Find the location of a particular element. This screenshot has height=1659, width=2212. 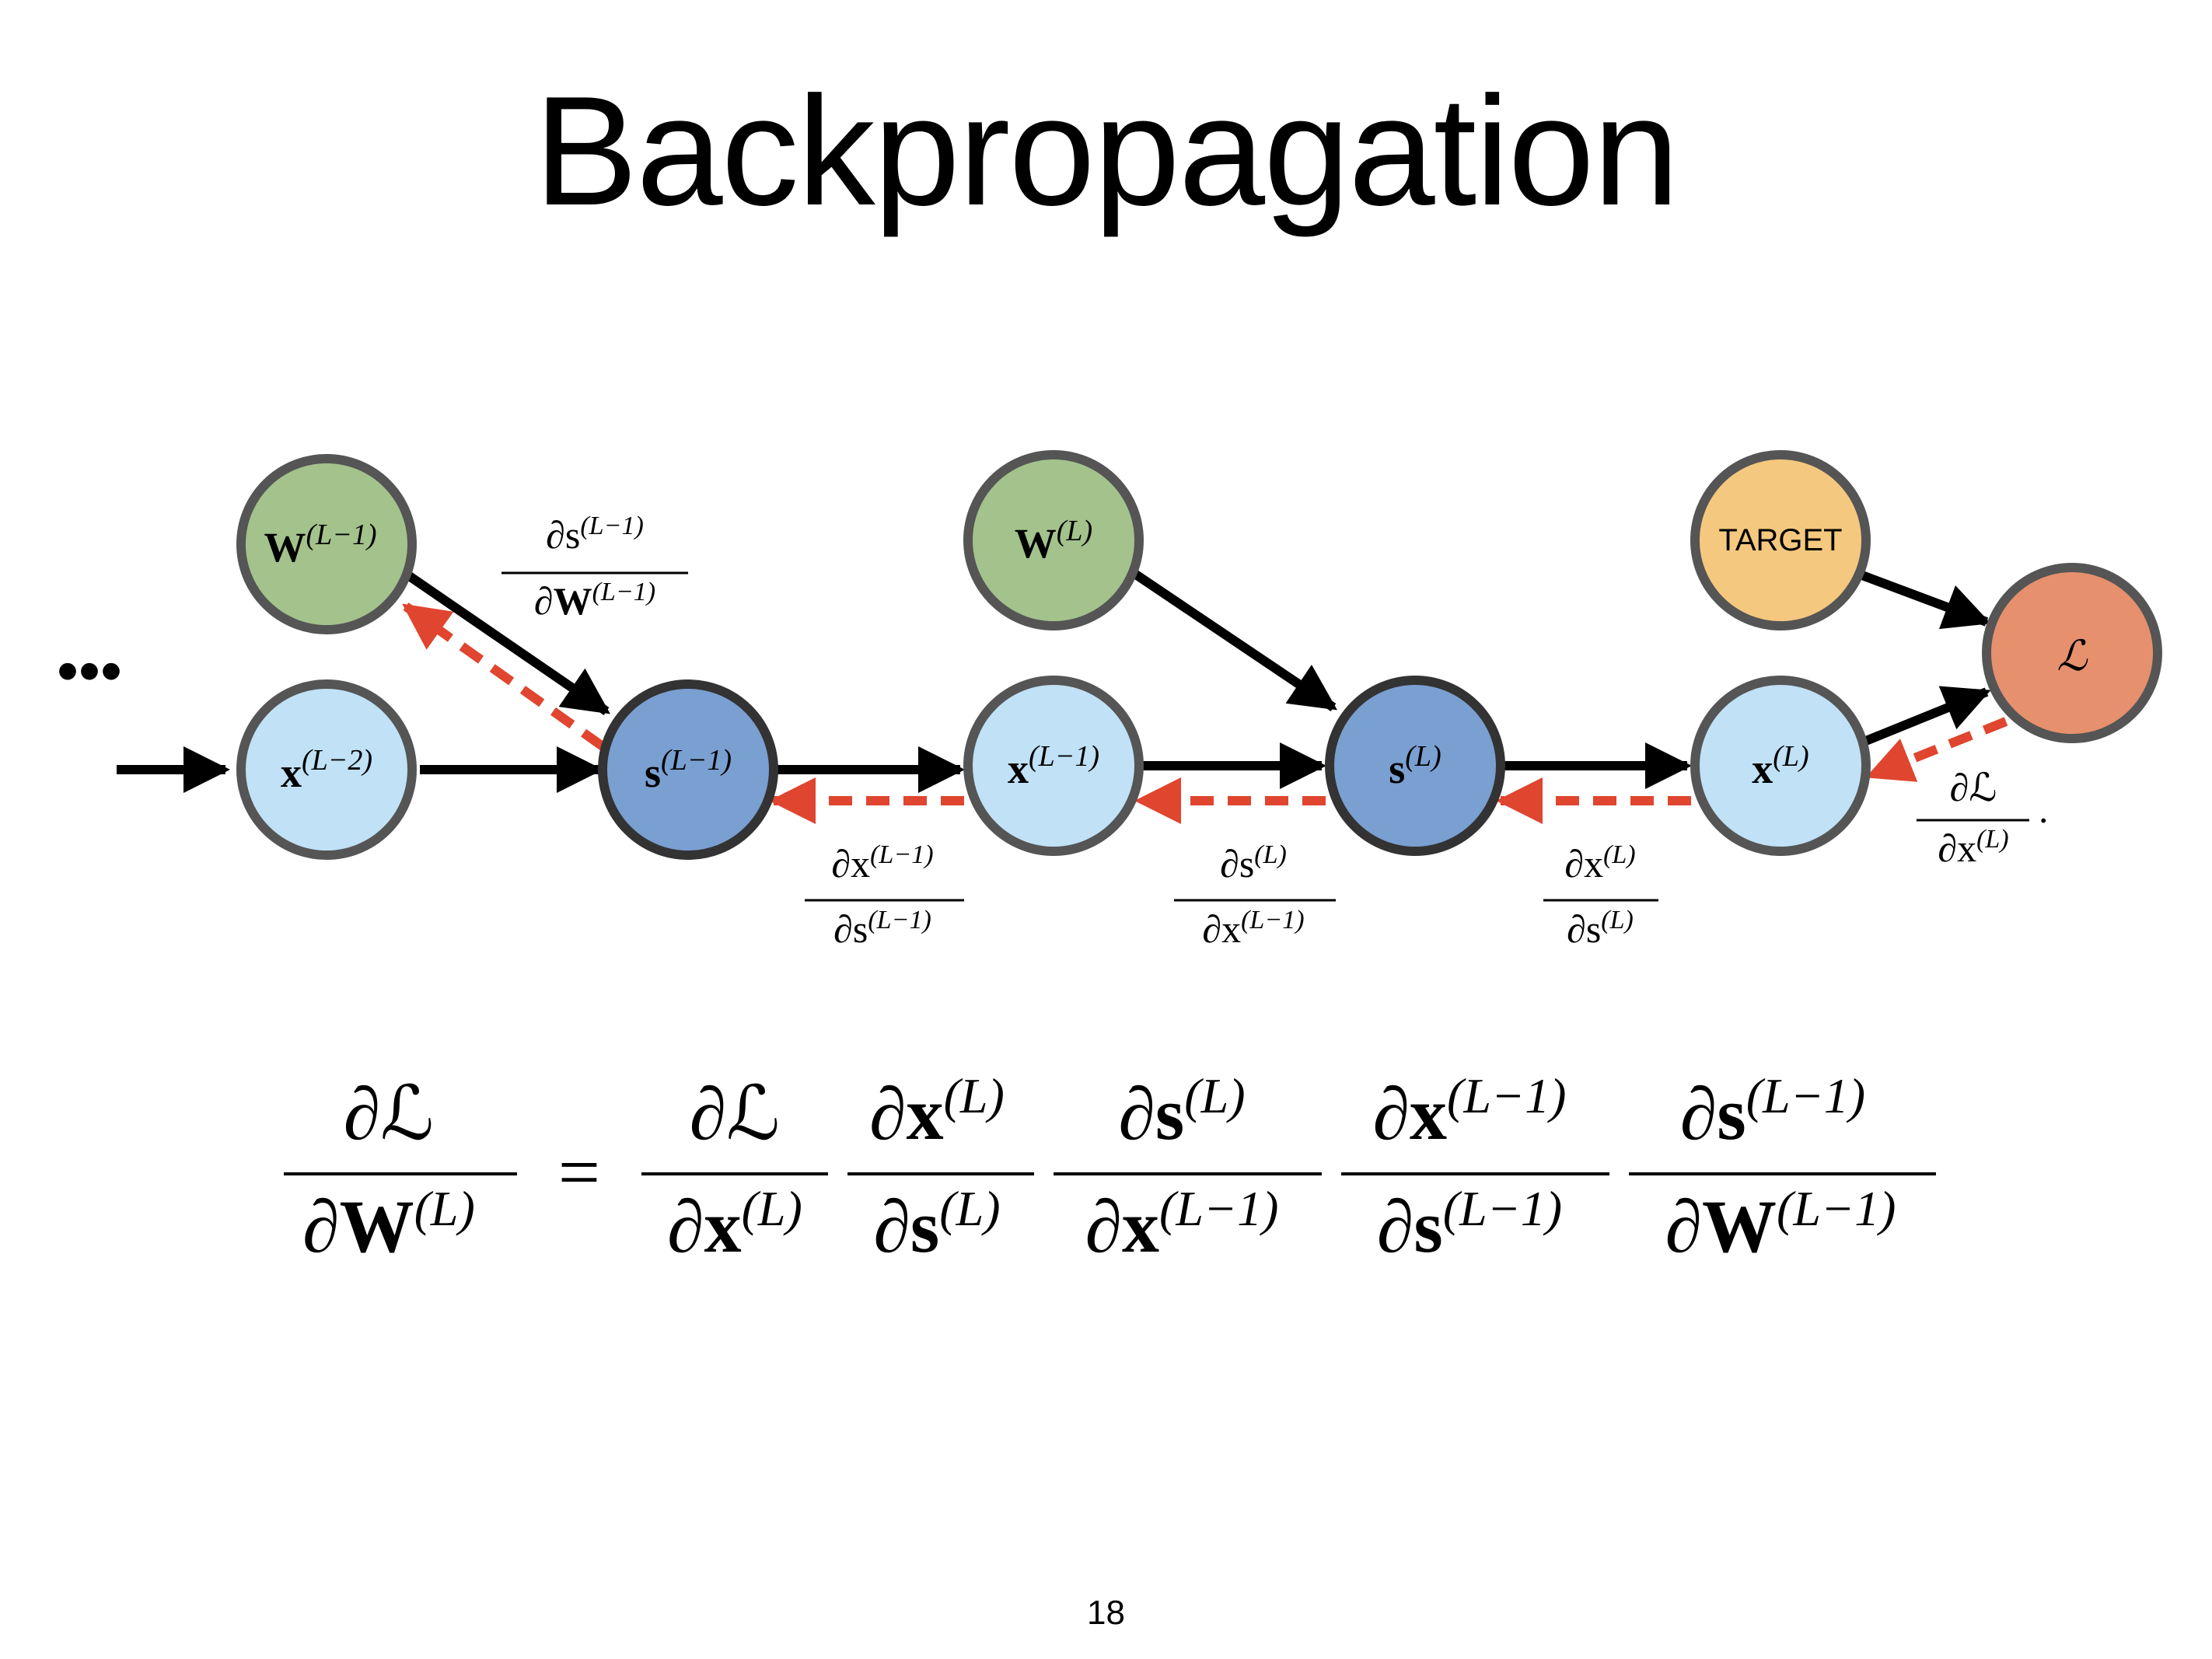

node-w-l-main: W is located at coordinates (1036, 543).